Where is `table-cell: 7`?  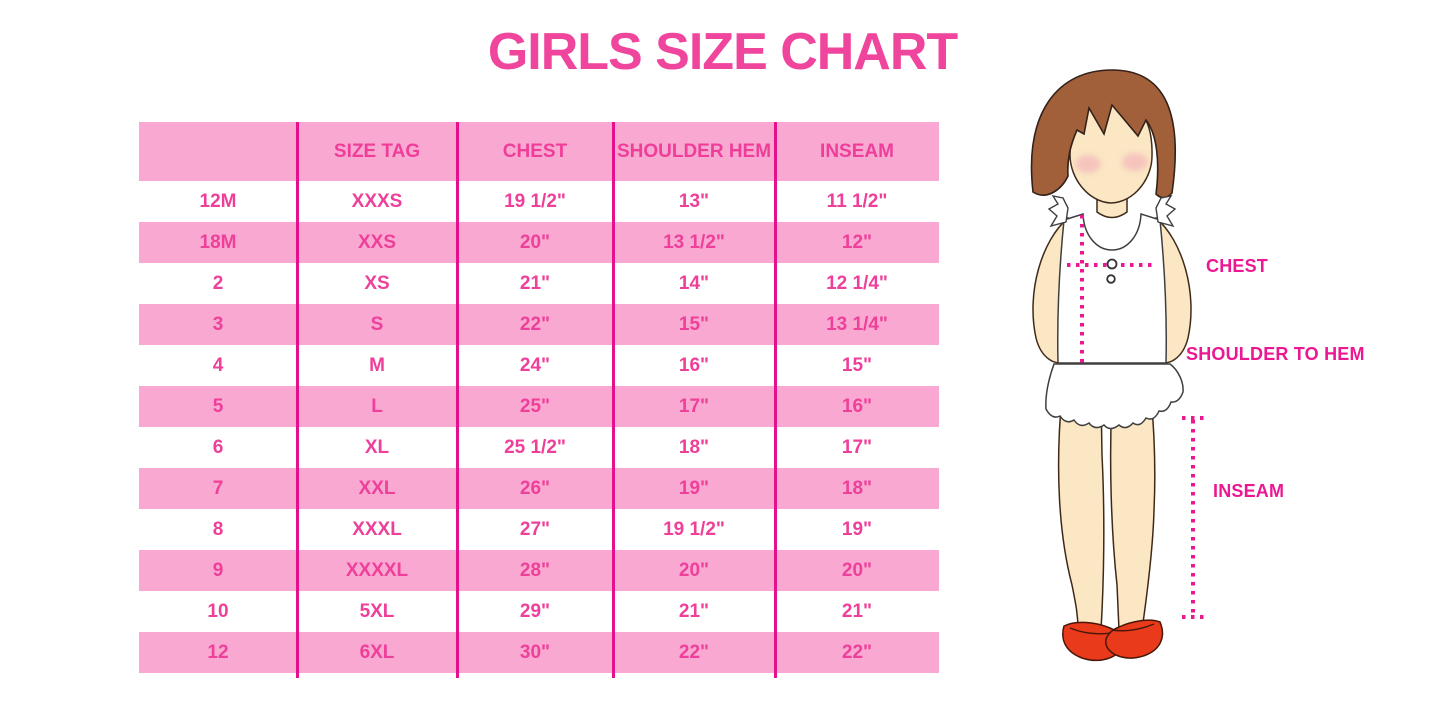
table-cell: 7 is located at coordinates (218, 488).